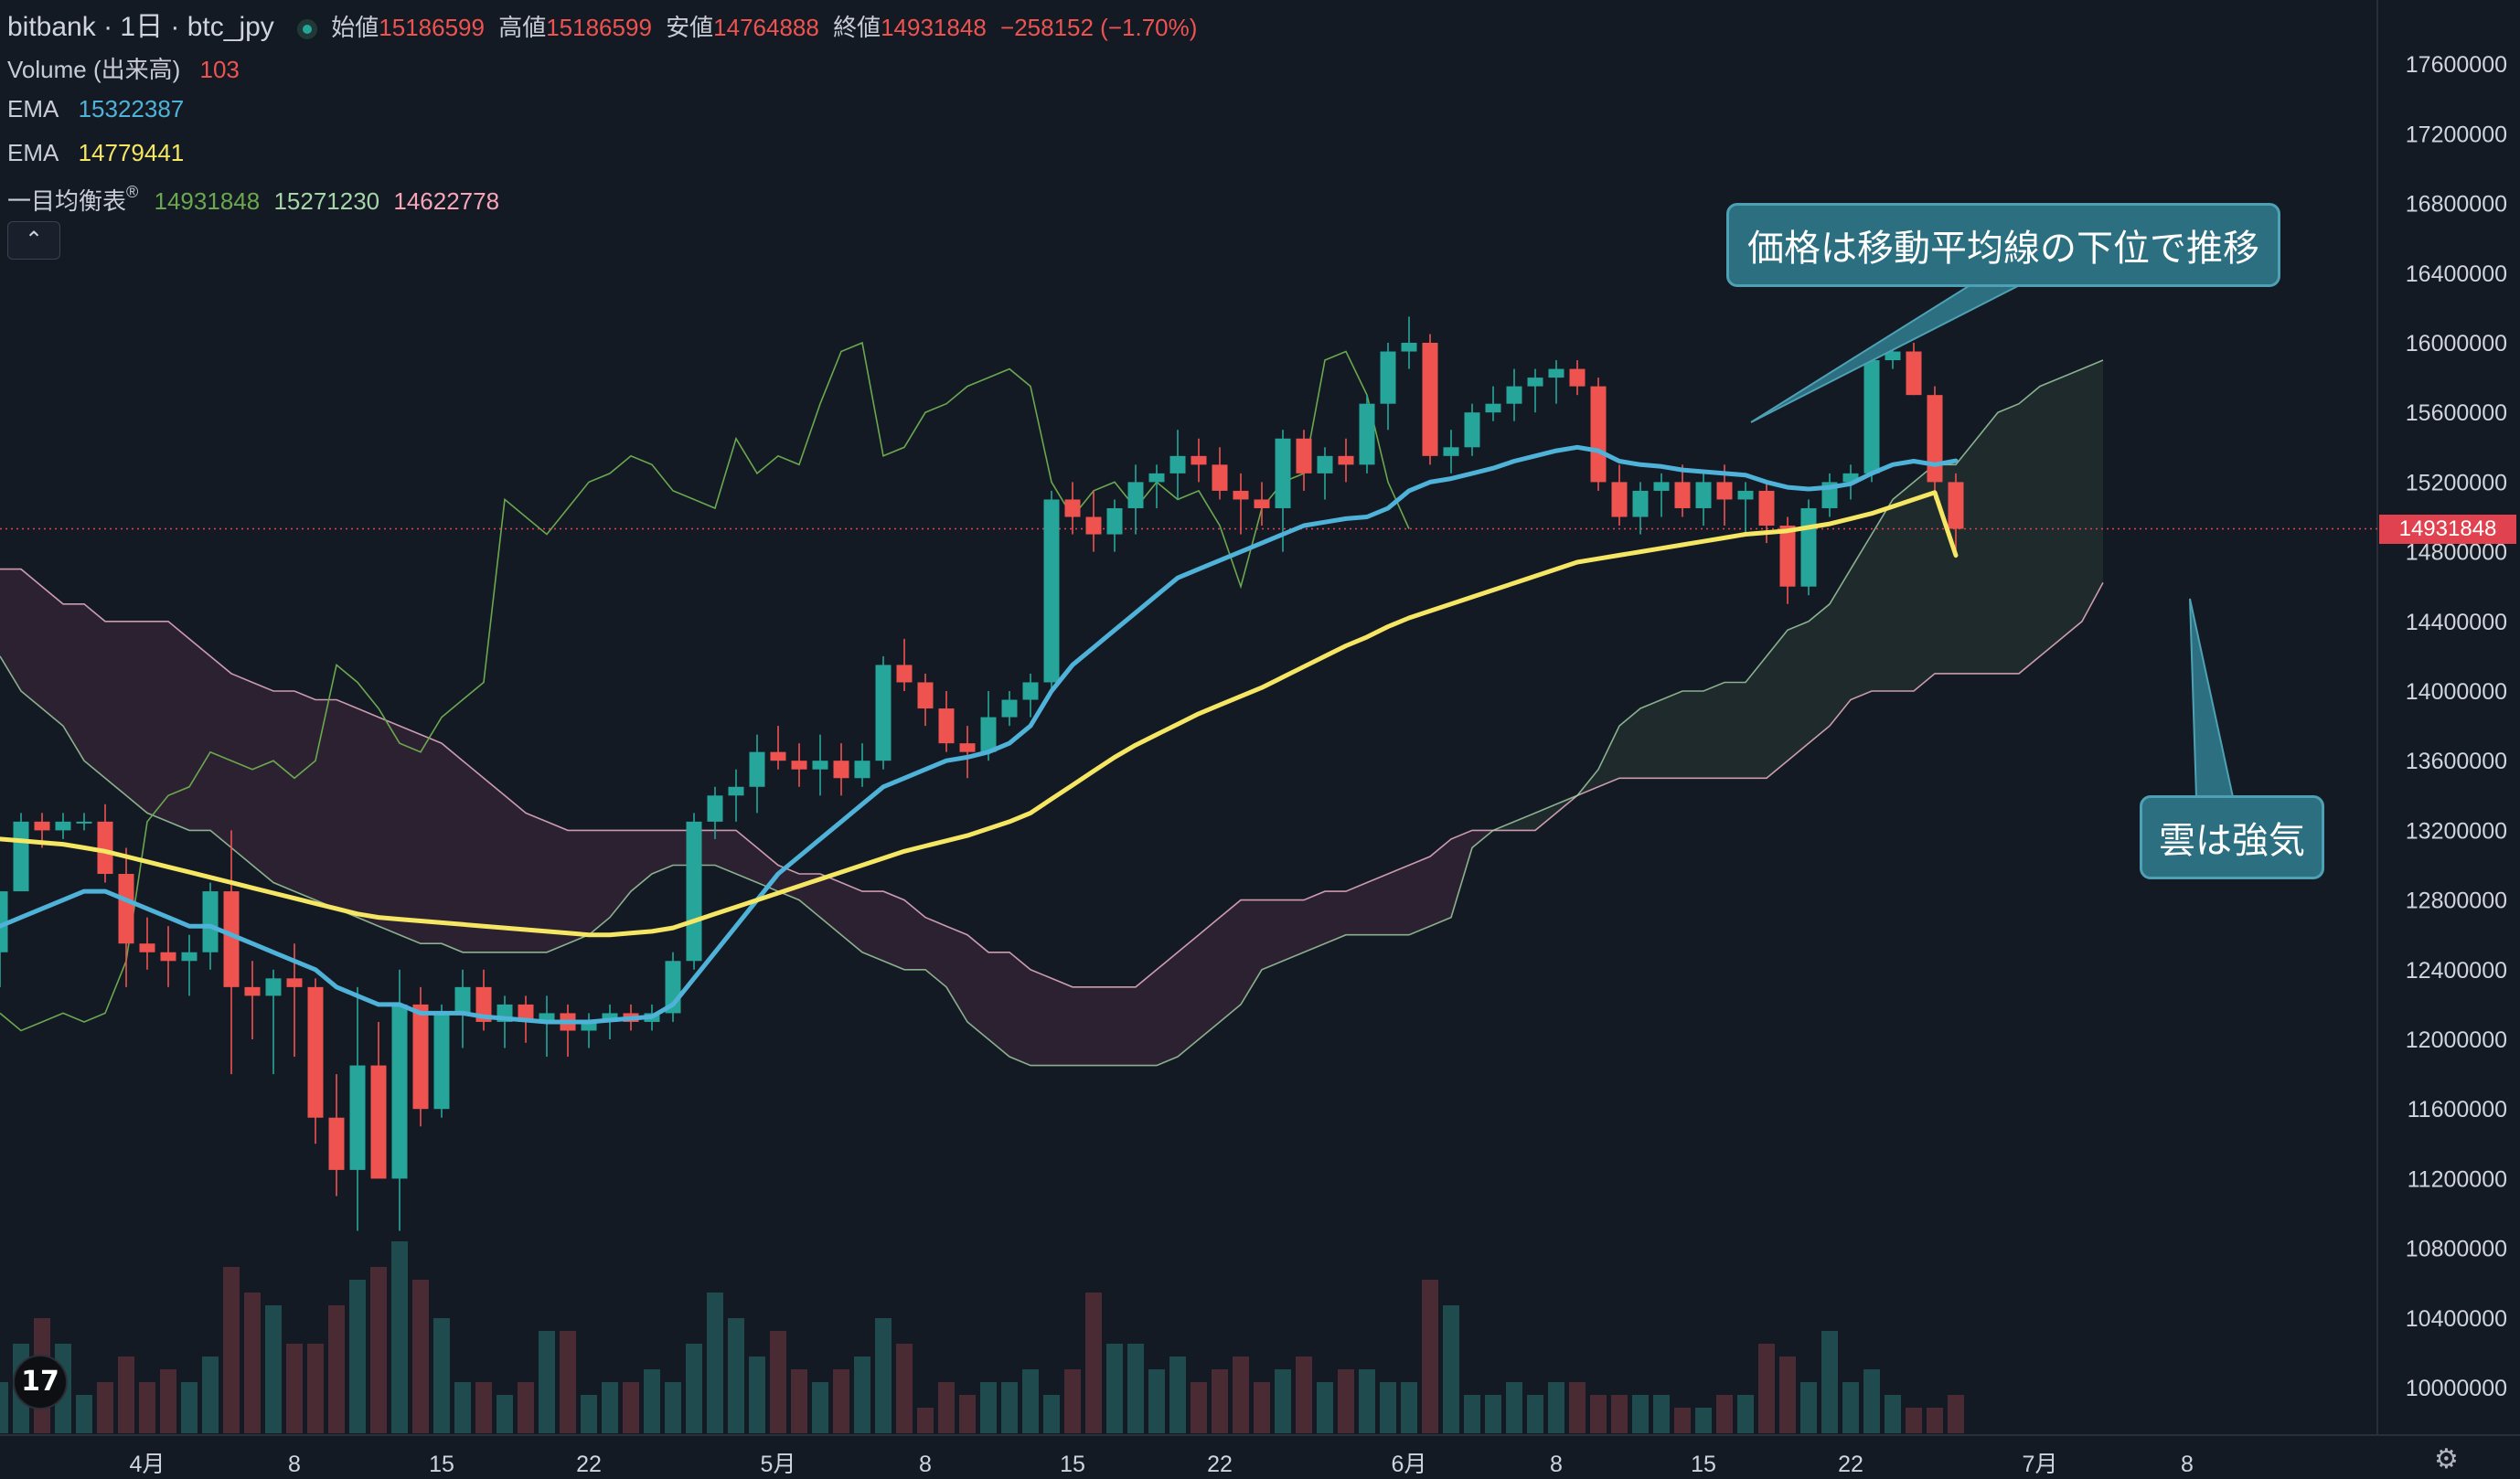 The width and height of the screenshot is (2520, 1479). What do you see at coordinates (1072, 1464) in the screenshot?
I see `x-tick-label: 15` at bounding box center [1072, 1464].